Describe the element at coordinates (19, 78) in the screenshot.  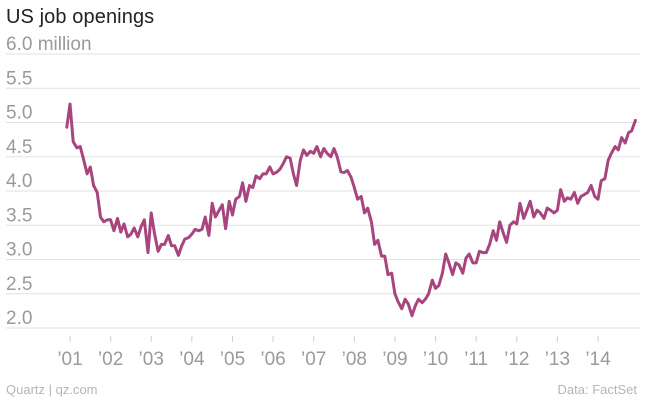
I see `y-tick-label: 5.5` at that location.